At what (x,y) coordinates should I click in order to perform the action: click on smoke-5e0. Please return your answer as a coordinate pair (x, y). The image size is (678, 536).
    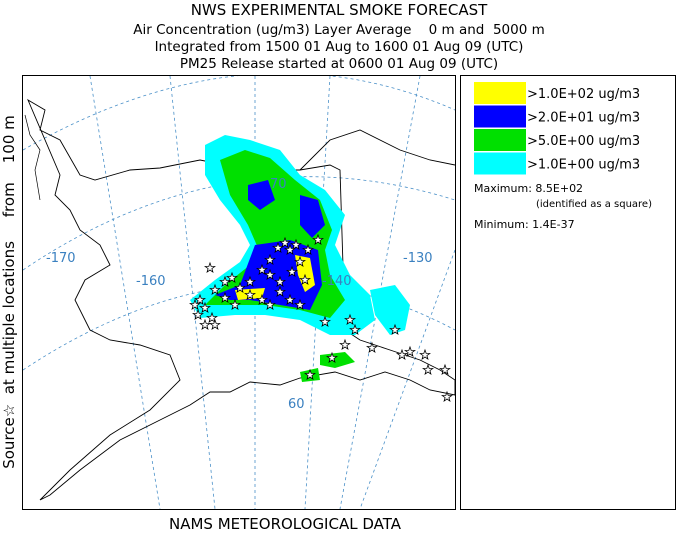
    Looking at the image, I should click on (337, 360).